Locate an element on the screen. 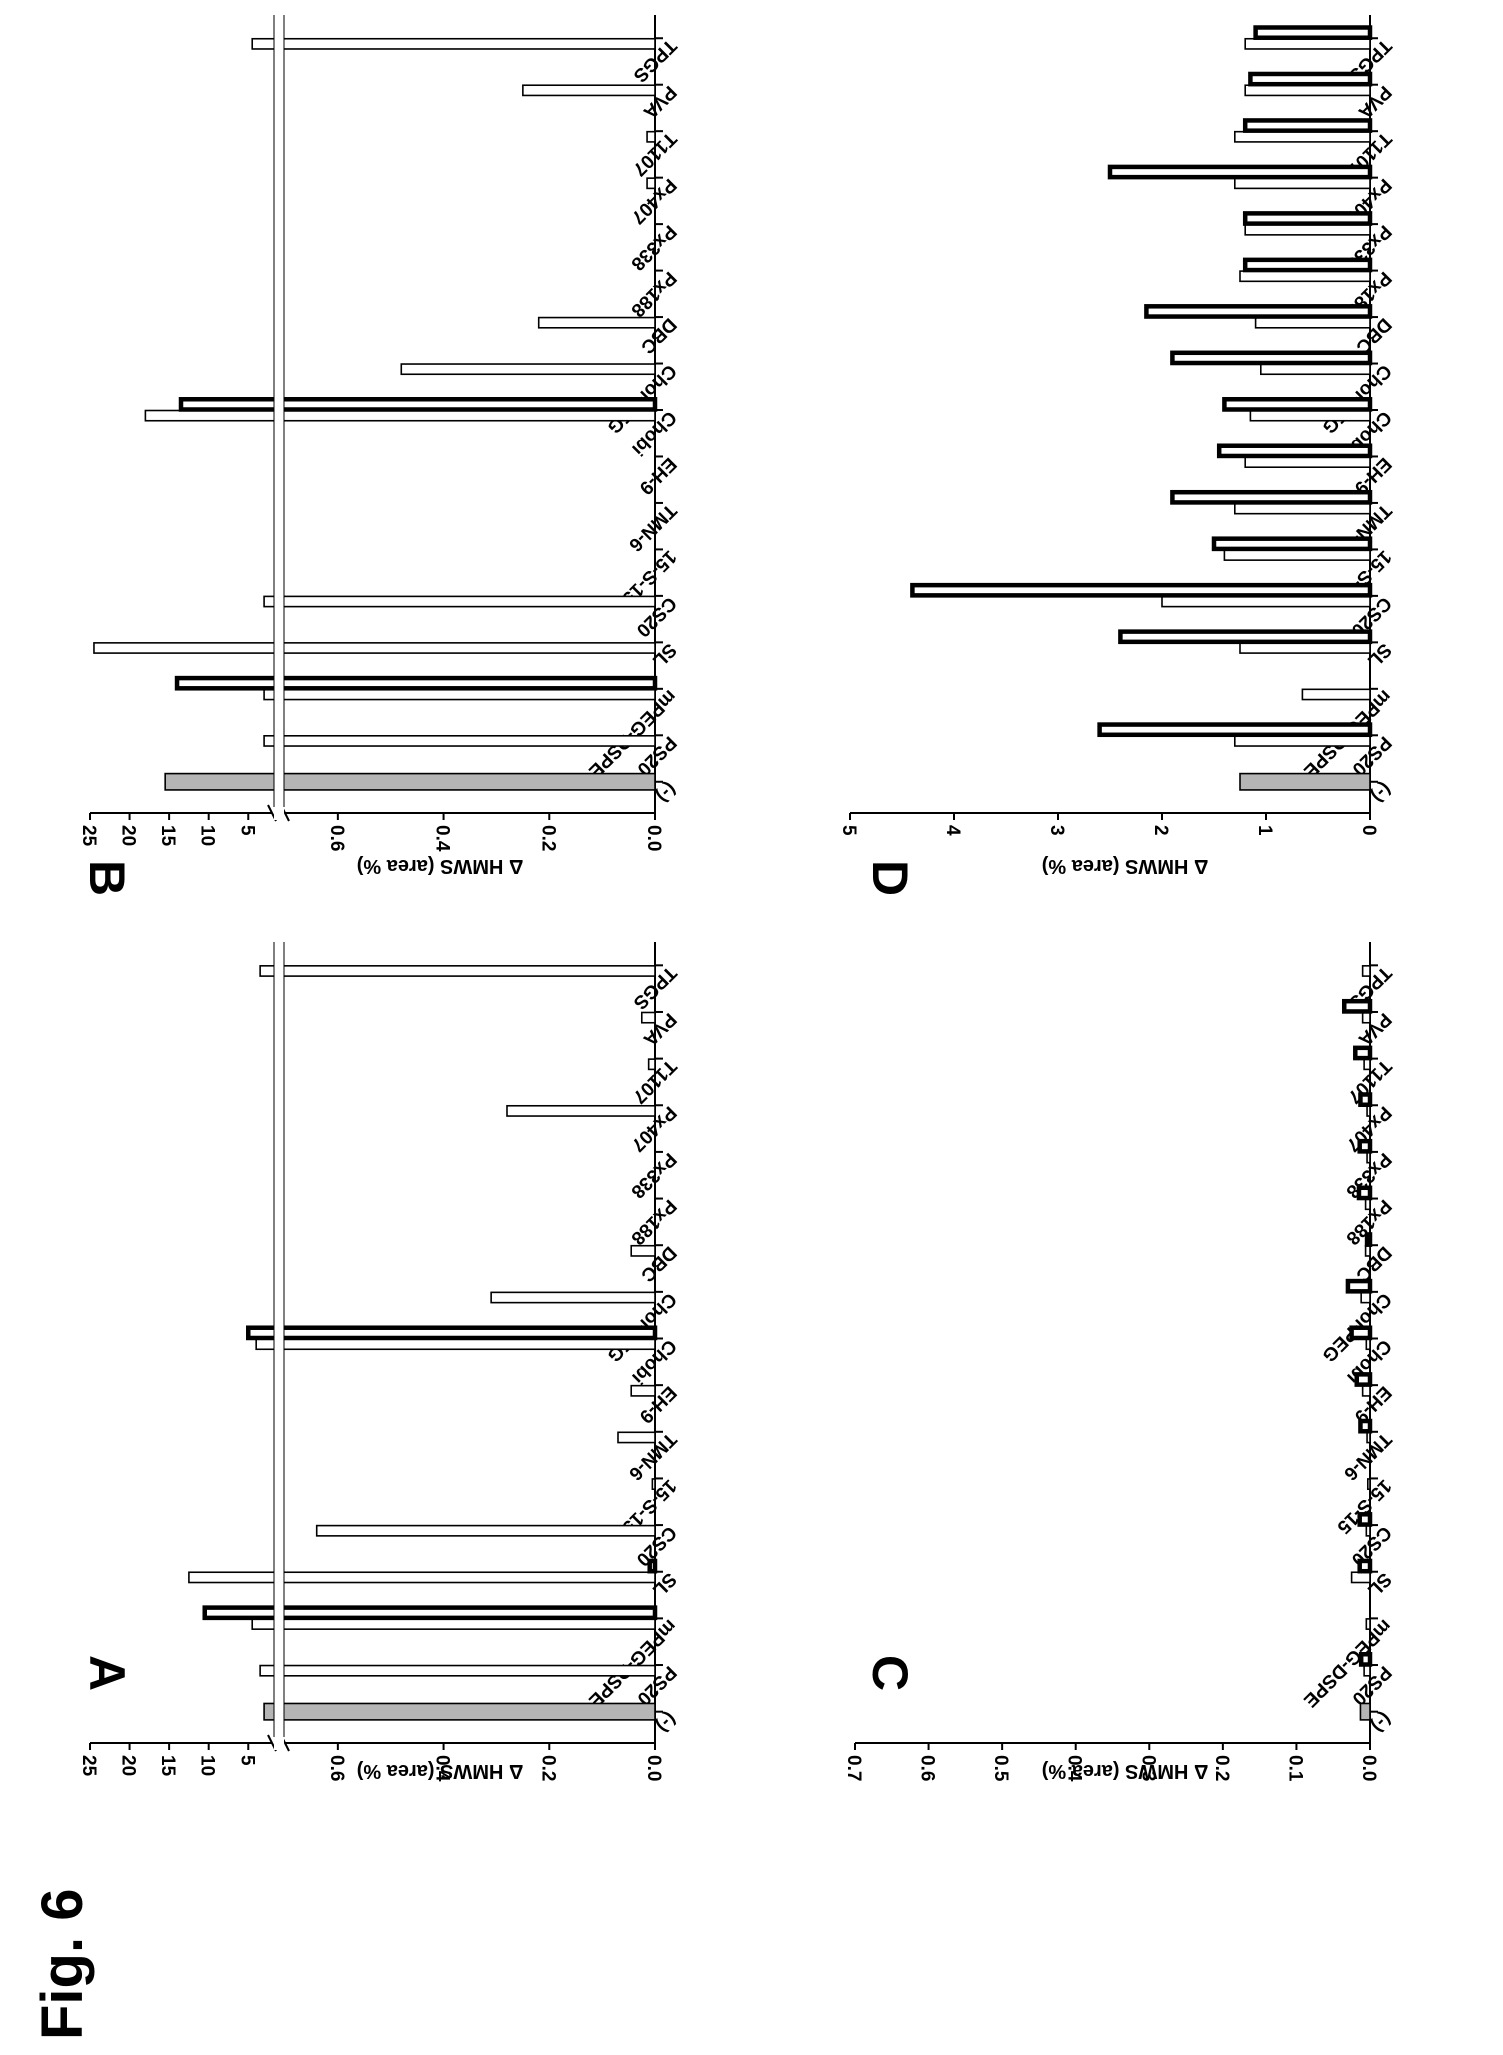 This screenshot has height=2055, width=1503. tick-label: 0.0 is located at coordinates (653, 1768).